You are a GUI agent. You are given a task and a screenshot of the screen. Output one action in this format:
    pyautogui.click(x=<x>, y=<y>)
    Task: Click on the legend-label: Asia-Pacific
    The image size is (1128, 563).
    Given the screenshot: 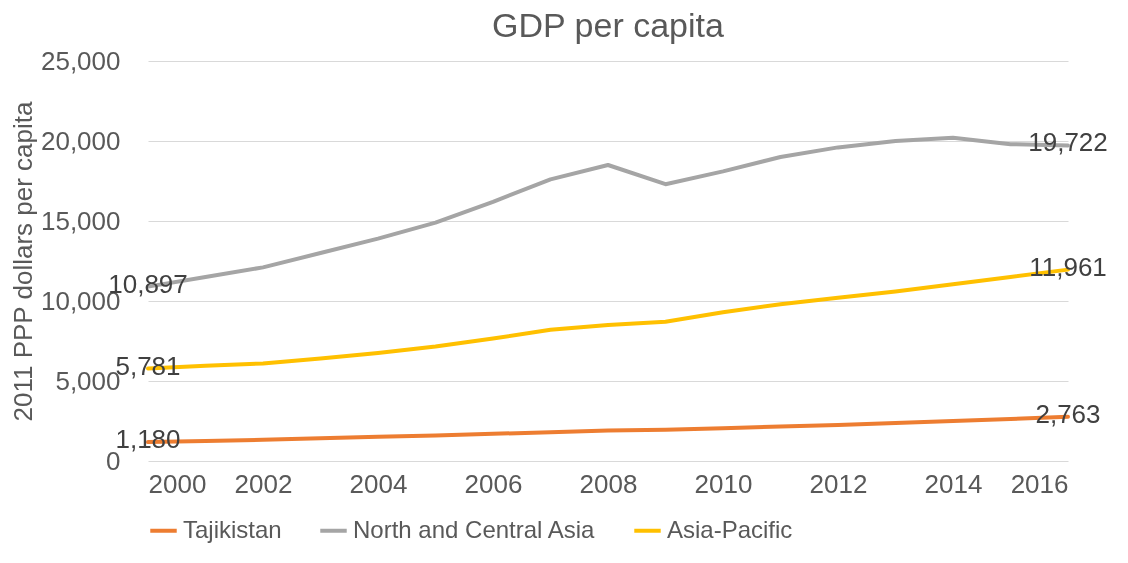 What is the action you would take?
    pyautogui.click(x=730, y=529)
    